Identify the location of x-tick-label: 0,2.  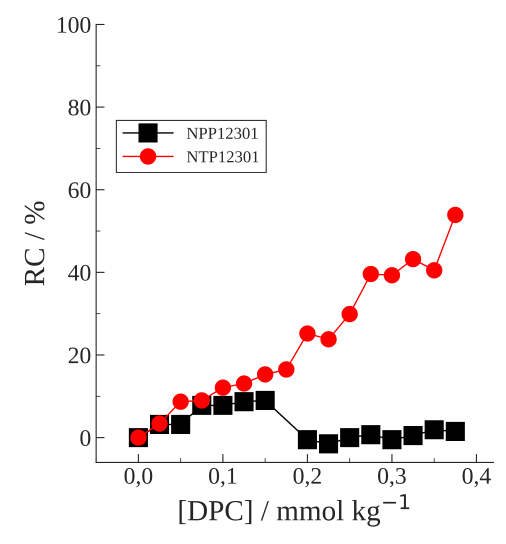
(307, 478).